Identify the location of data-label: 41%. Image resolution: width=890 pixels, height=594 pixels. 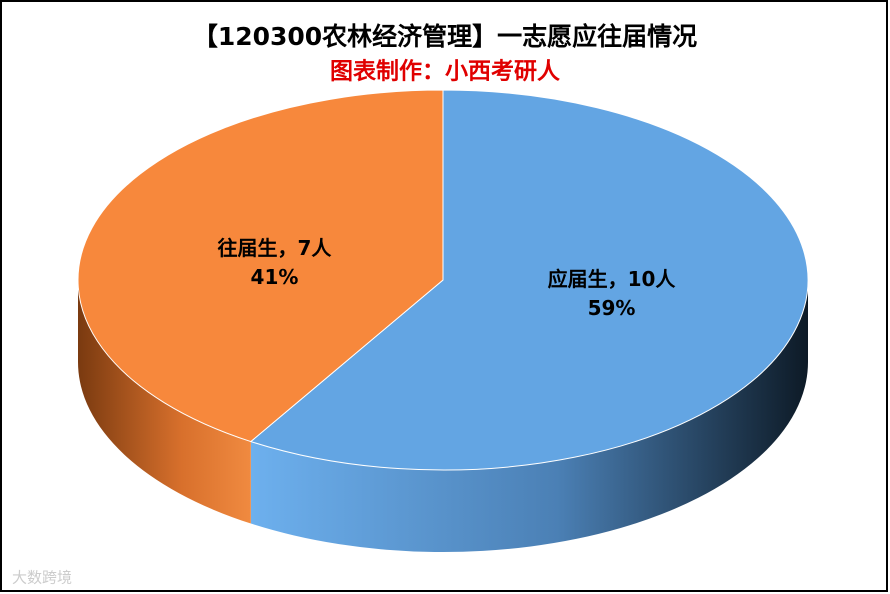
(275, 277).